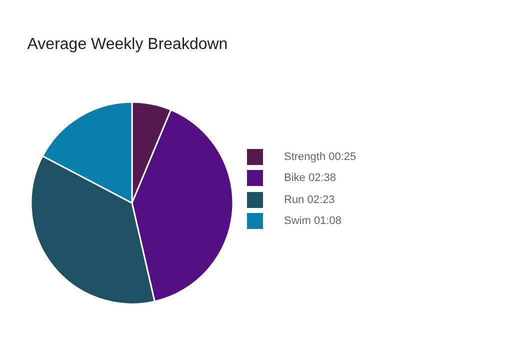 This screenshot has width=525, height=350. I want to click on legend-label: Swim 01:08, so click(313, 221).